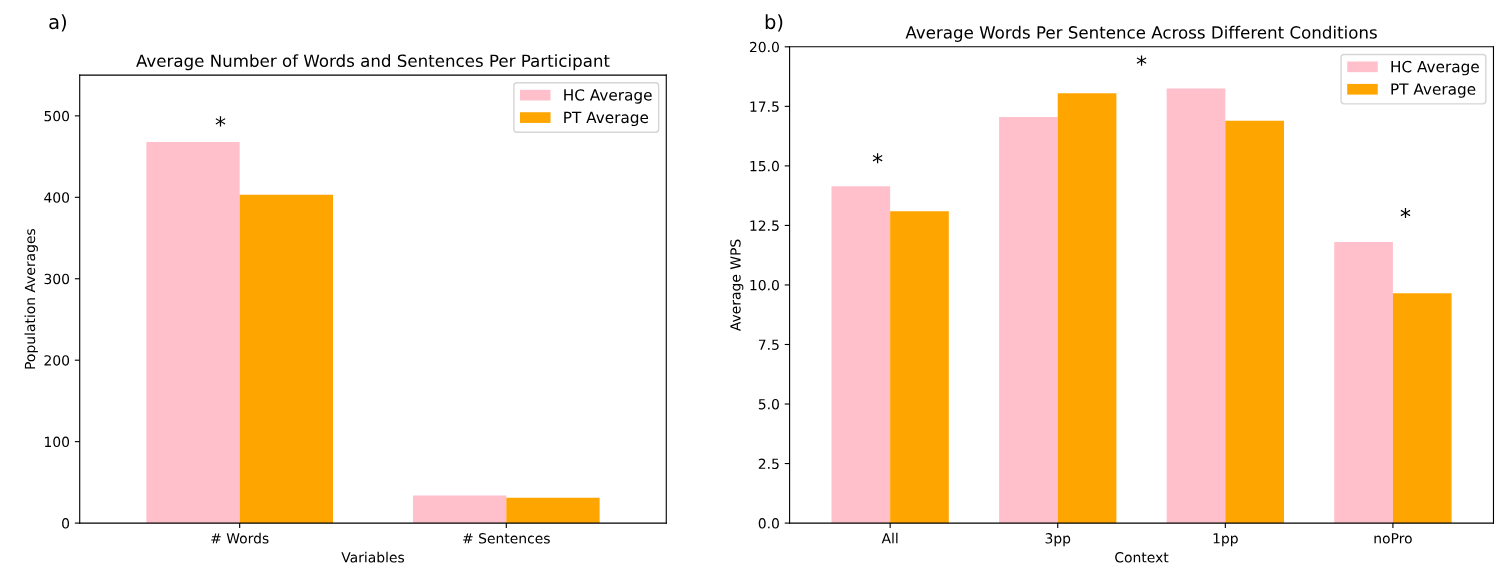 The width and height of the screenshot is (1504, 578). What do you see at coordinates (1058, 540) in the screenshot?
I see `x-tick-label: 3pp` at bounding box center [1058, 540].